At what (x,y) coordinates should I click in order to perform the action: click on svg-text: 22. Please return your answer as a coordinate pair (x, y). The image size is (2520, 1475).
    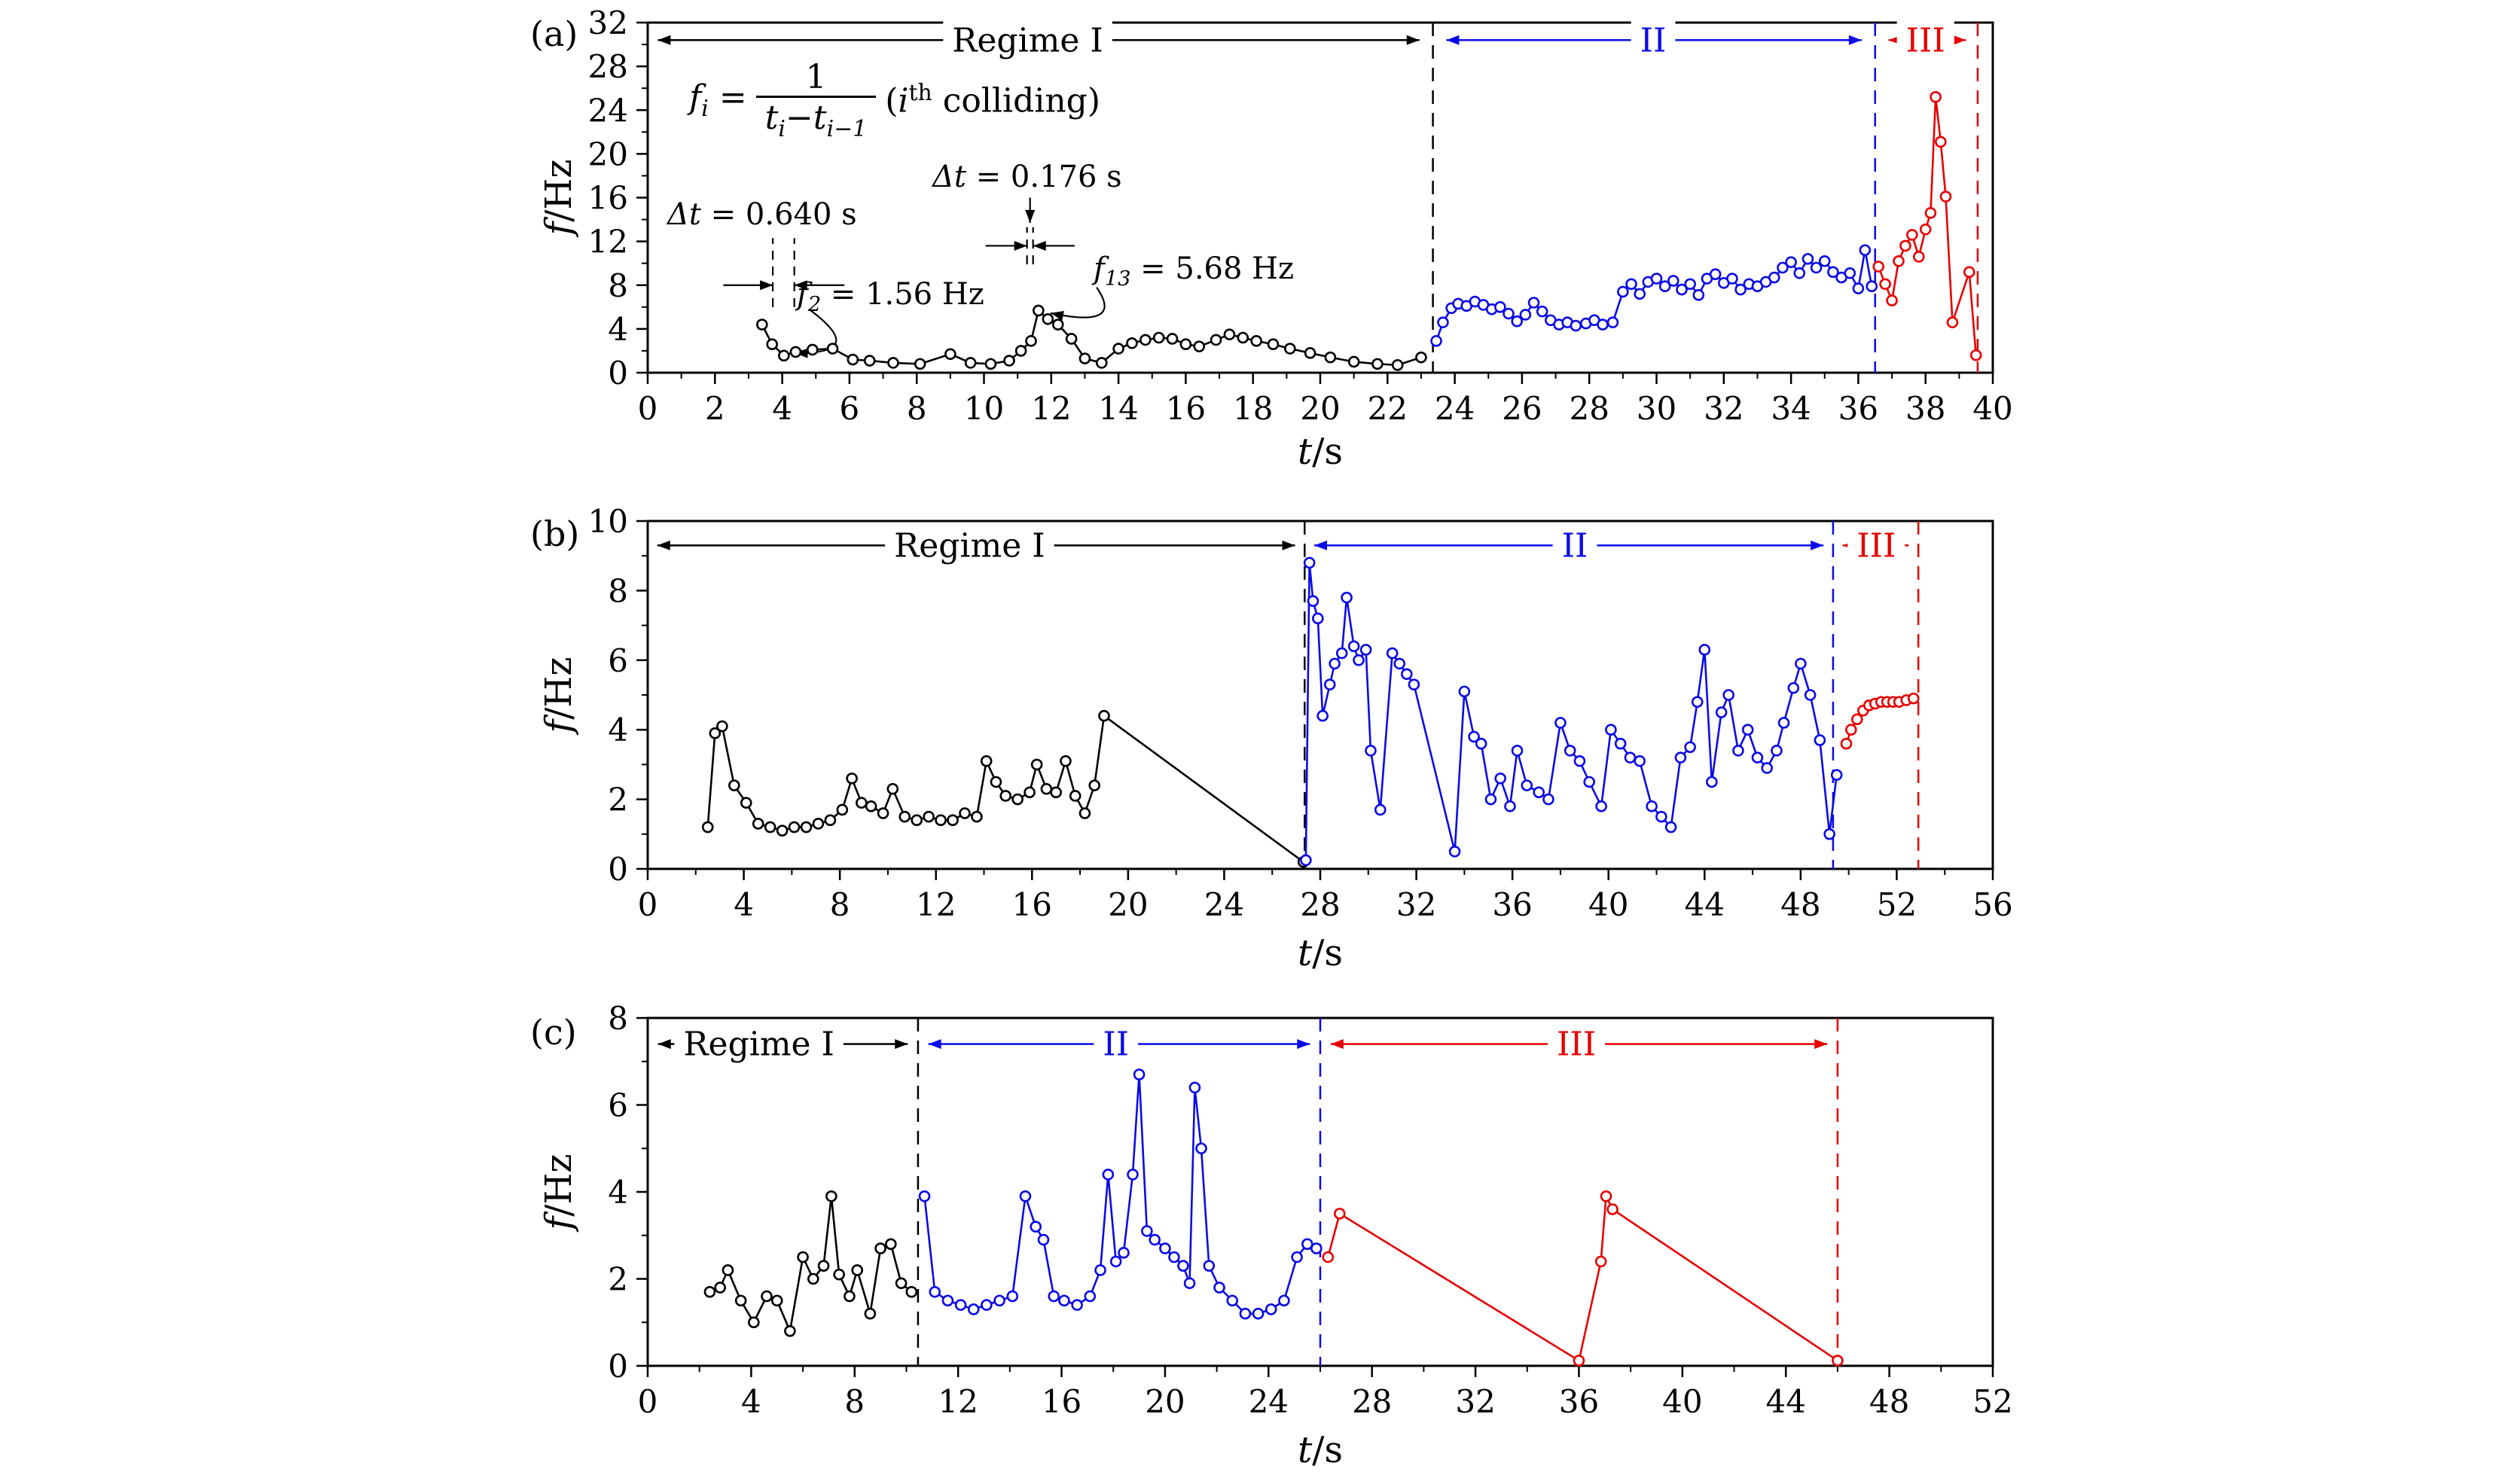
    Looking at the image, I should click on (1388, 408).